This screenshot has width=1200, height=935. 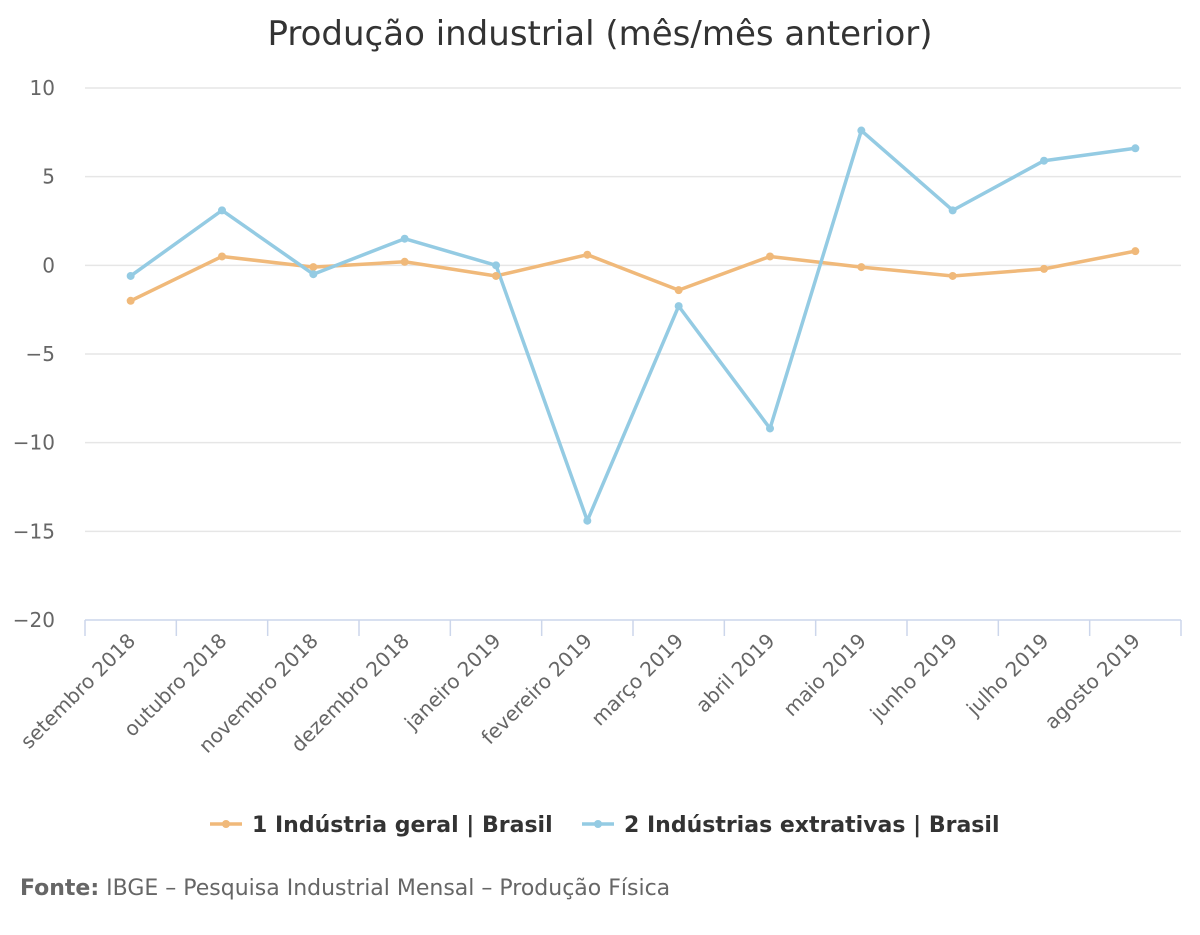 What do you see at coordinates (48, 177) in the screenshot?
I see `y-tick-label: 5` at bounding box center [48, 177].